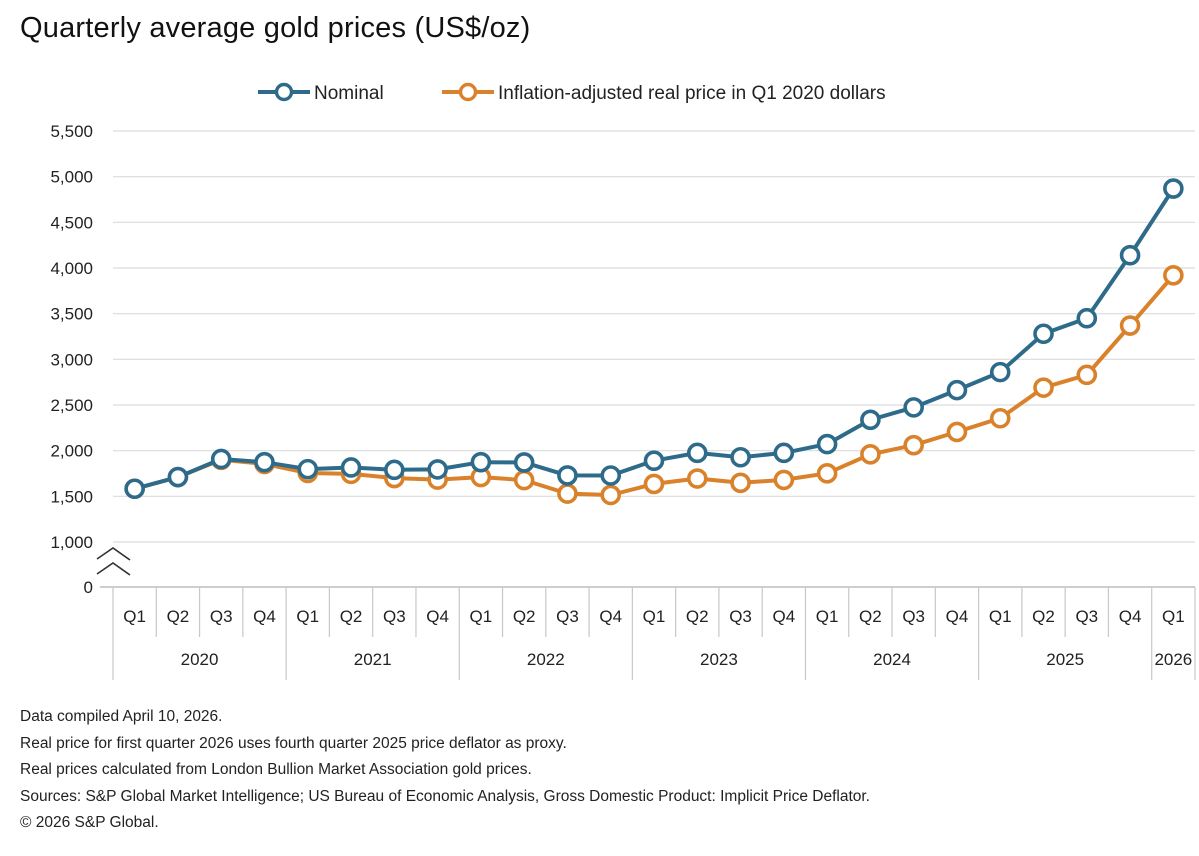 This screenshot has height=856, width=1199. What do you see at coordinates (121, 716) in the screenshot?
I see `note-data-compiled: Data compiled April 10, 2026.` at bounding box center [121, 716].